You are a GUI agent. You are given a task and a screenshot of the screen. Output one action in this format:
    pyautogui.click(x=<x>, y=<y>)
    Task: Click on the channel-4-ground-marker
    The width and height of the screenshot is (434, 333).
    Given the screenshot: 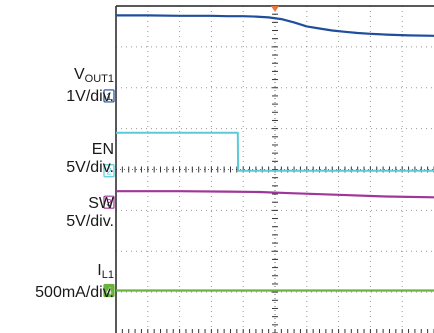 What is the action you would take?
    pyautogui.click(x=109, y=290)
    